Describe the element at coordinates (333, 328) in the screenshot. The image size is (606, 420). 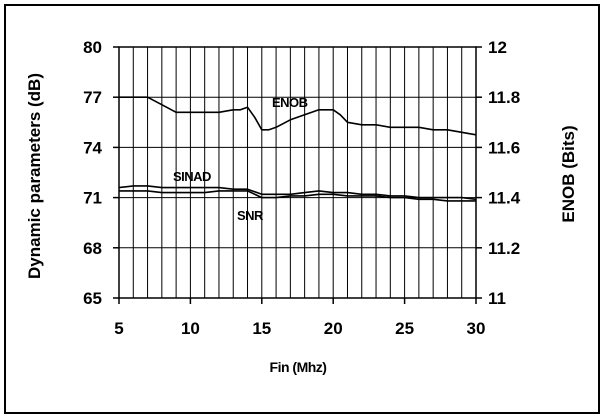
I see `x-tick-label: 20` at that location.